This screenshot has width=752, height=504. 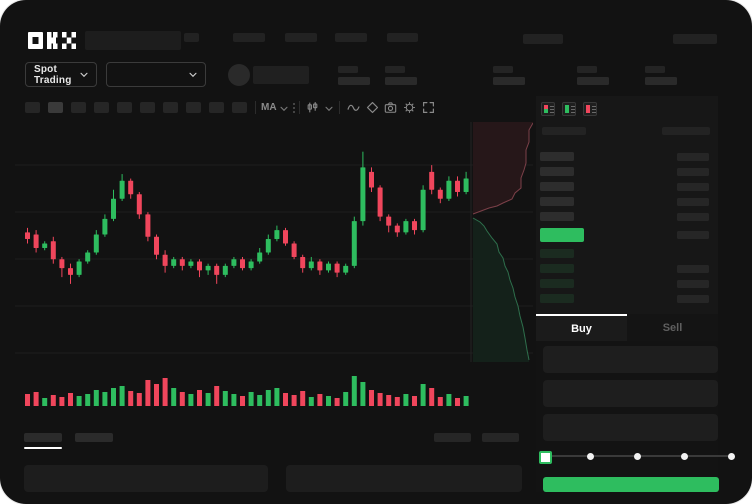 I want to click on indicator-ma-button: MA, so click(x=269, y=107).